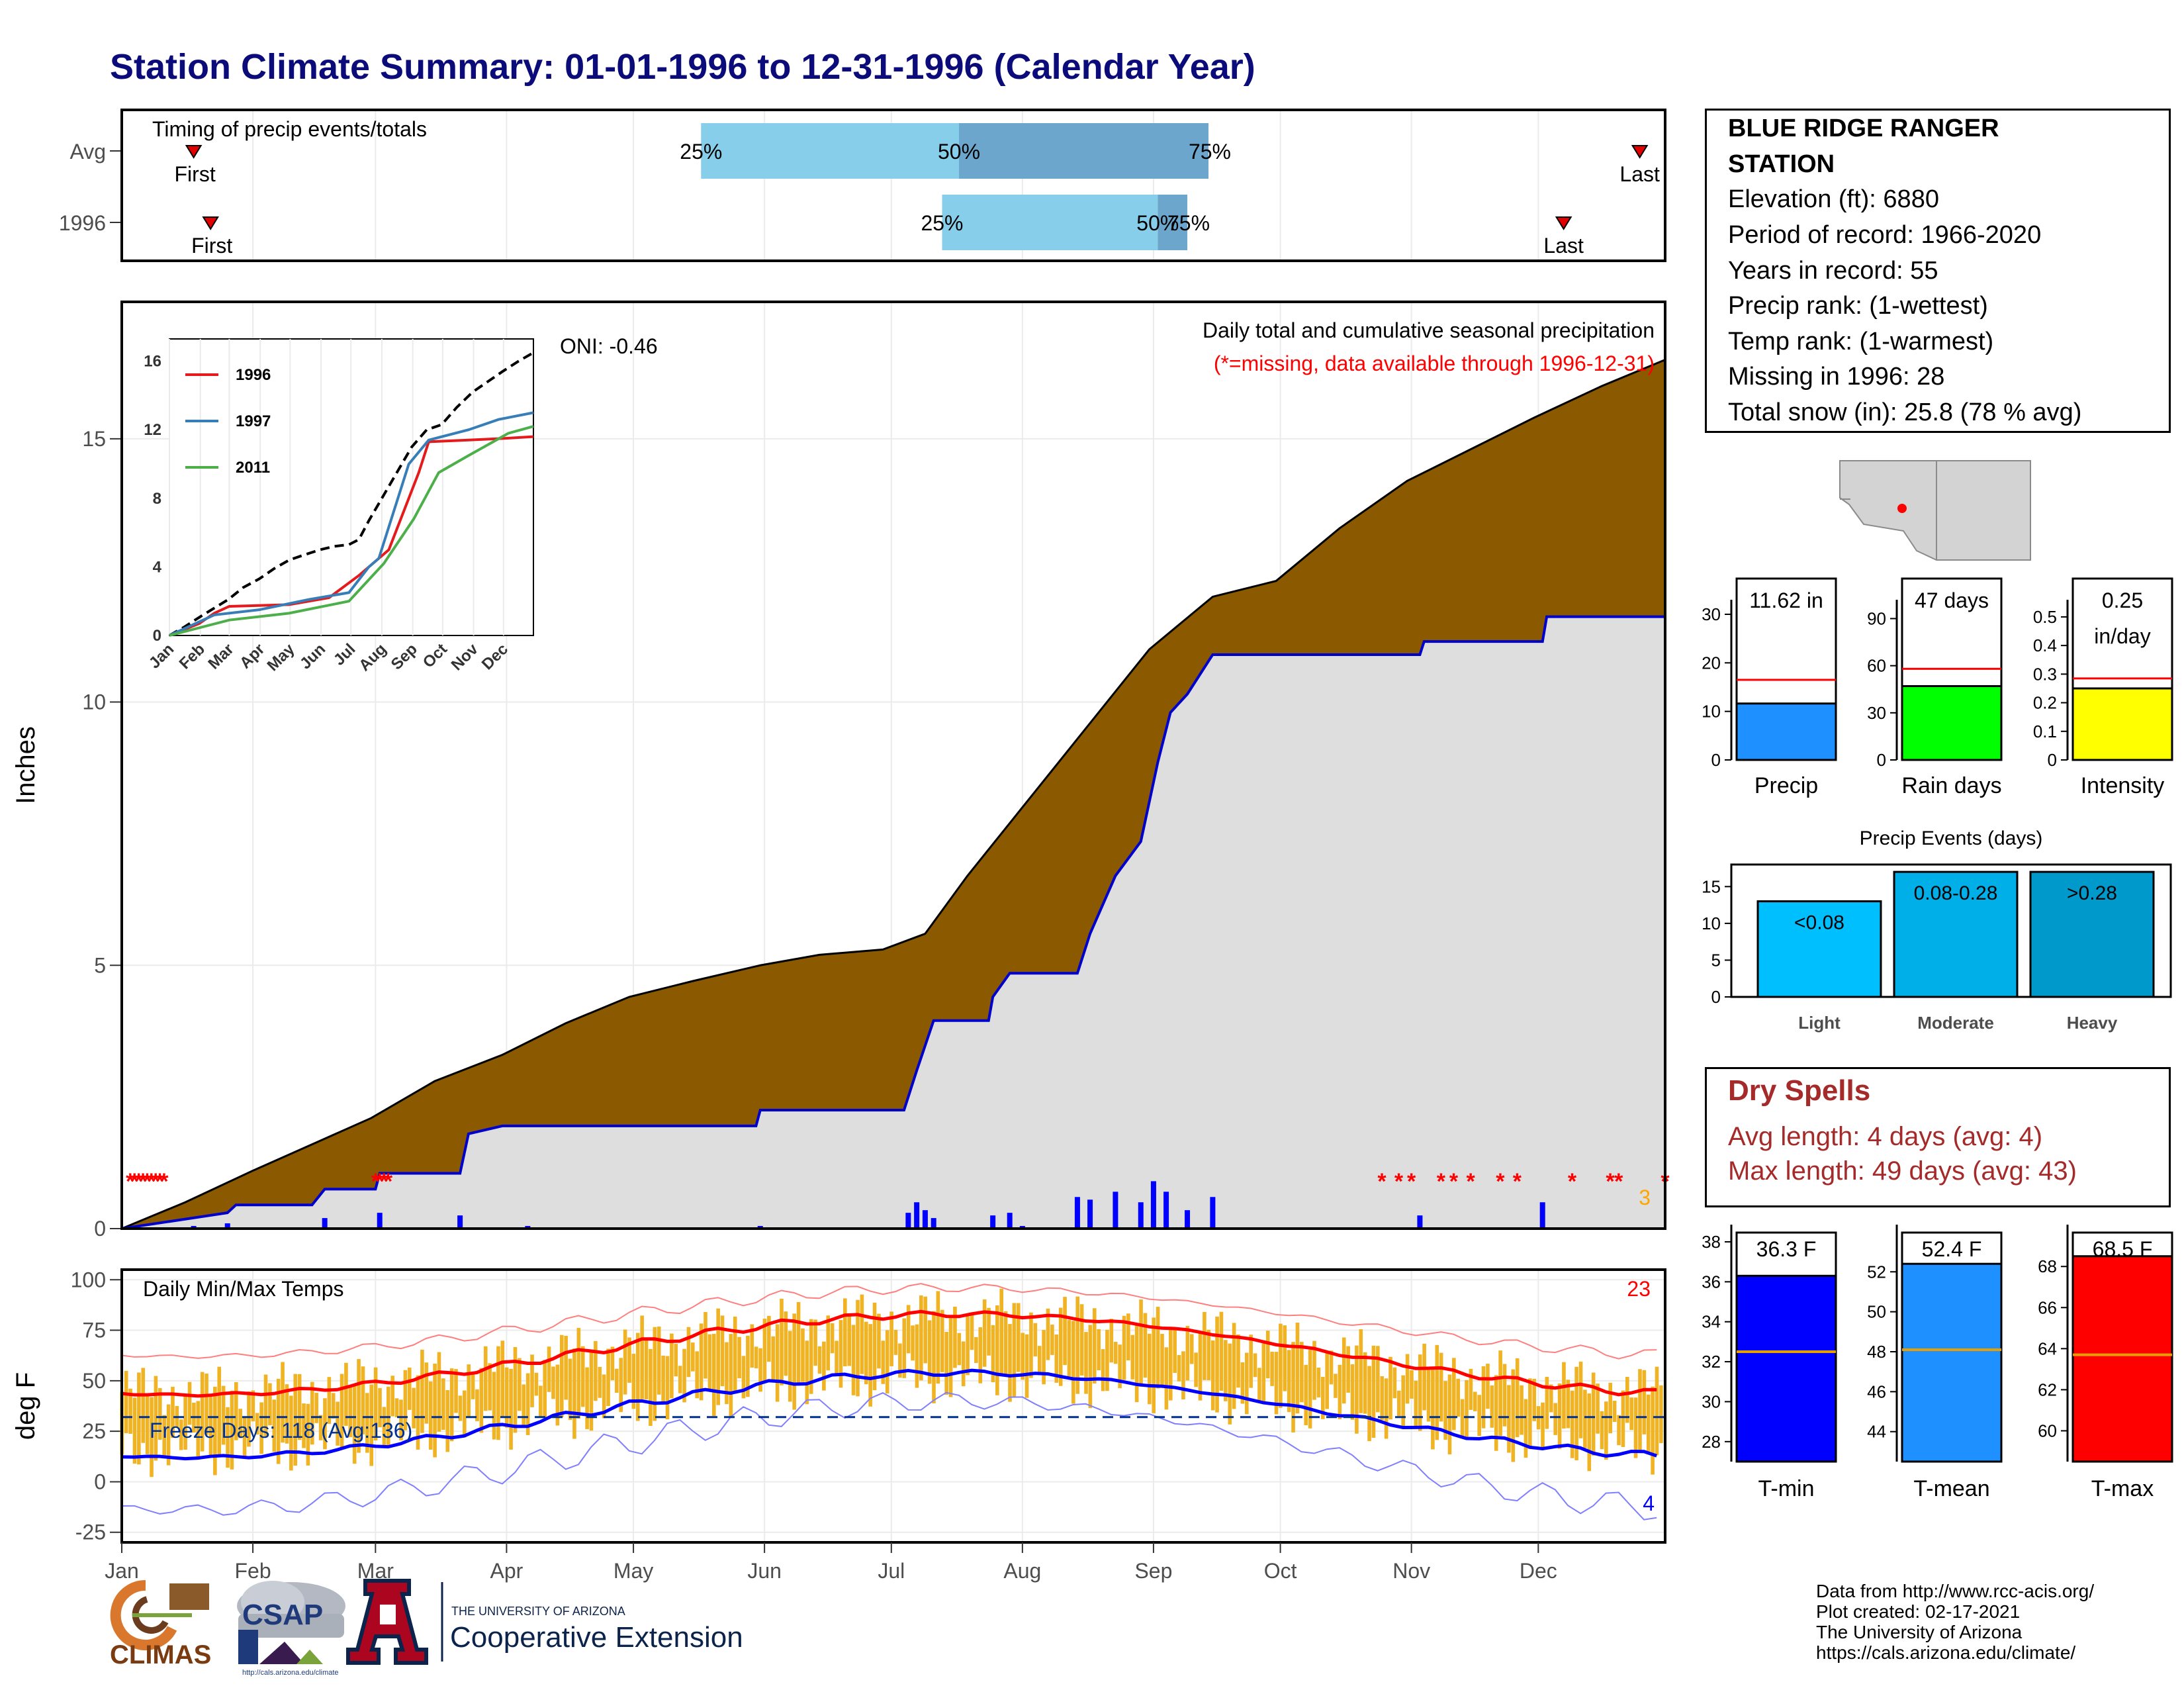 The height and width of the screenshot is (1688, 2184). I want to click on avg-max-temp-line, so click(889, 1353).